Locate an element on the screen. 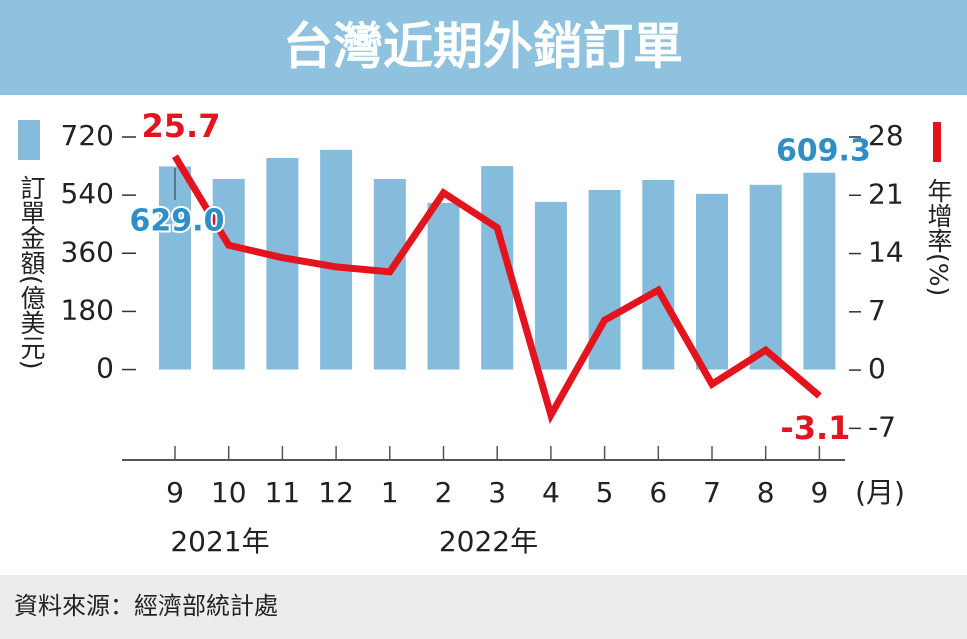 This screenshot has width=967, height=639. x-tick-label: 6 is located at coordinates (658, 492).